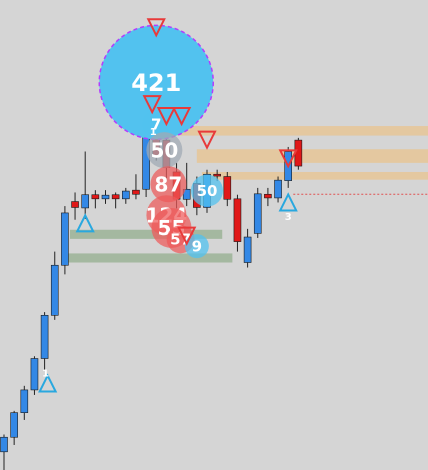 Image resolution: width=428 pixels, height=470 pixels. What do you see at coordinates (169, 184) in the screenshot?
I see `bubble-label: 87` at bounding box center [169, 184].